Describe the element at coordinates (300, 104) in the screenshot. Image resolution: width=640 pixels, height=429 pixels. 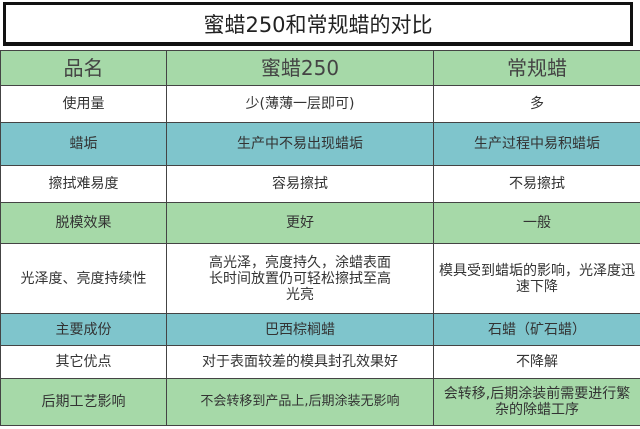
I see `cell: 少(薄薄一层即可)` at that location.